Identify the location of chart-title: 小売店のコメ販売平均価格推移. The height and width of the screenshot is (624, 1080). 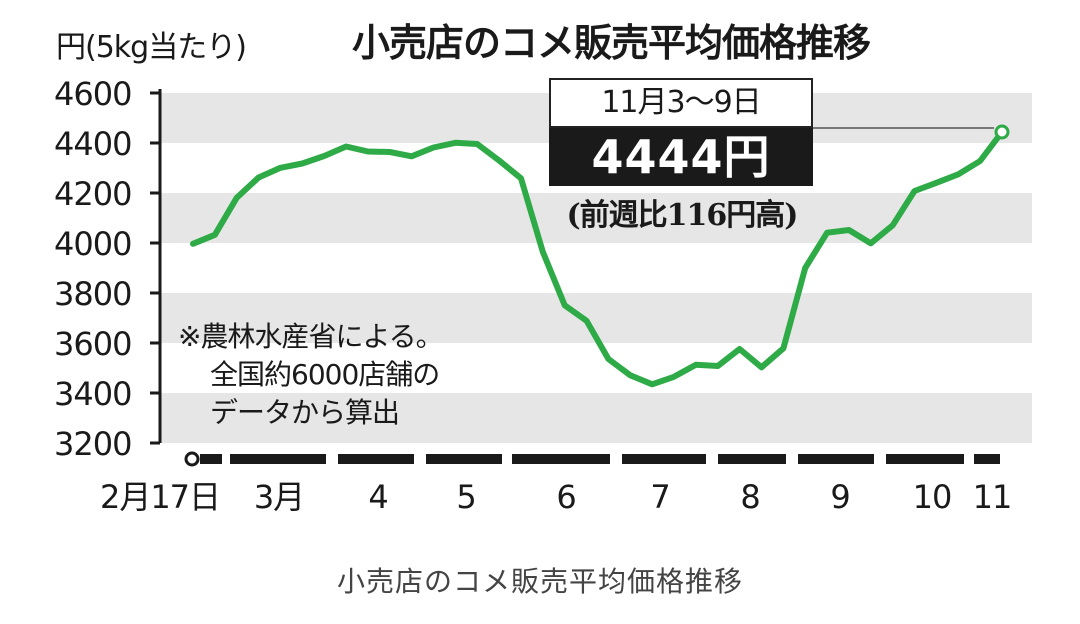
(611, 43).